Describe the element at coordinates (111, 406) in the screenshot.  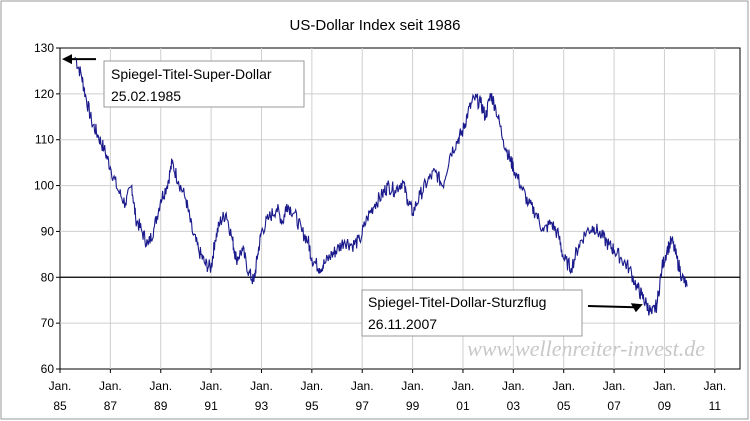
I see `x-tick-label-year: 87` at that location.